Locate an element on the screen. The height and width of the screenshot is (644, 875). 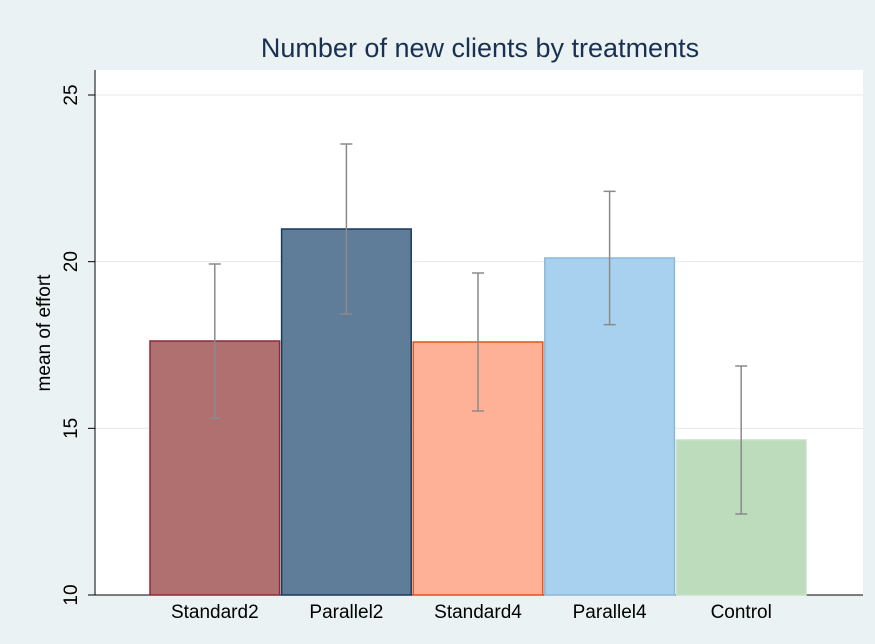
x-tick-label: Control is located at coordinates (741, 612).